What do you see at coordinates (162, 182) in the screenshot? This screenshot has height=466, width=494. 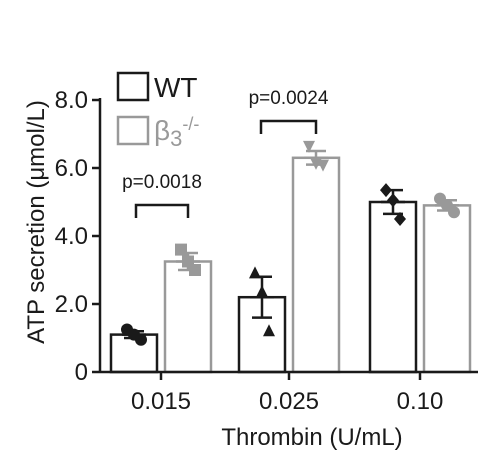 I see `p-value-label: p=0.0018` at bounding box center [162, 182].